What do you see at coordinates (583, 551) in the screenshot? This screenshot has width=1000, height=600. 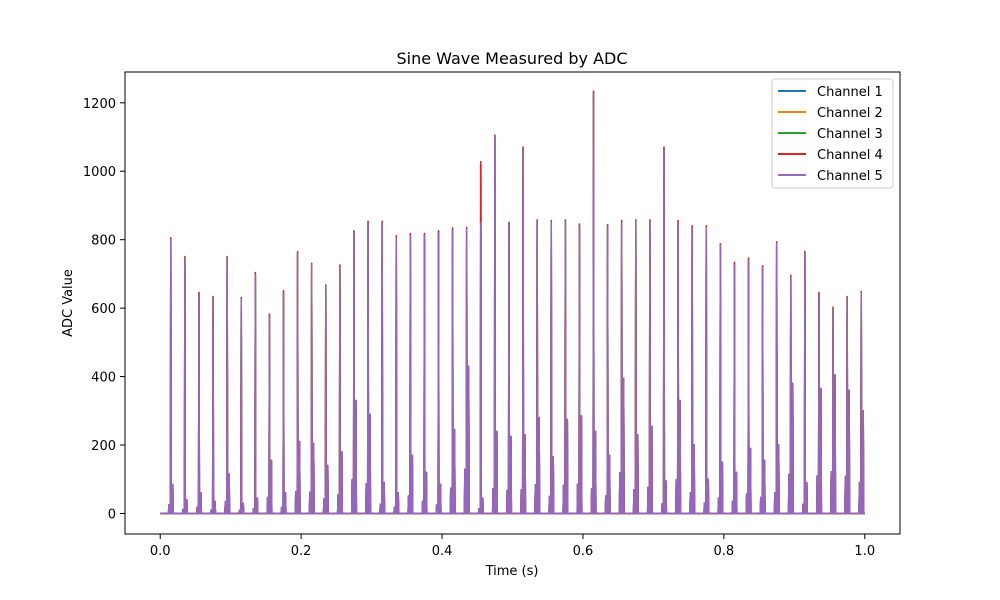 I see `x-tick-label: 0.6` at bounding box center [583, 551].